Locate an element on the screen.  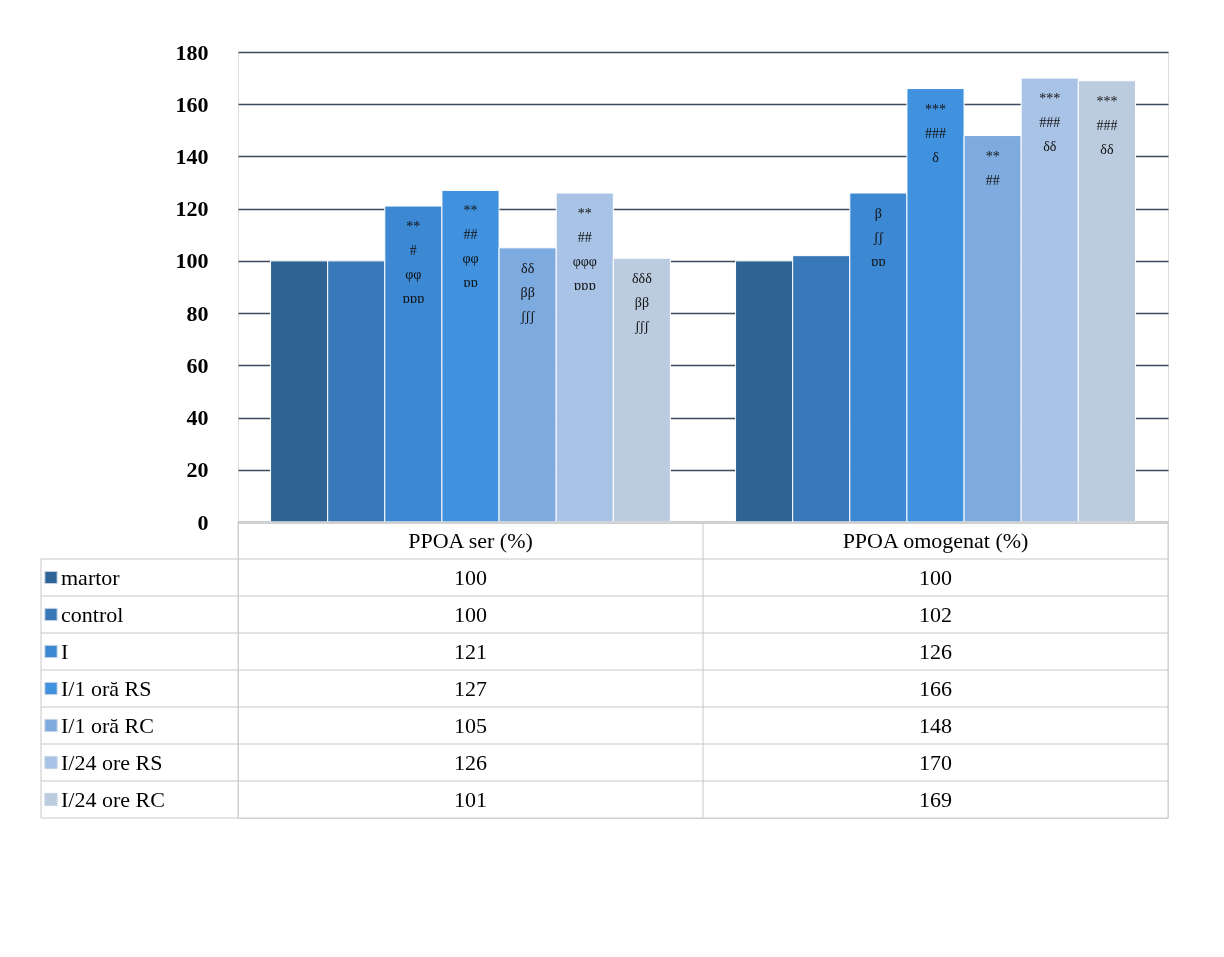
y-tick-label: 60 is located at coordinates (197, 365).